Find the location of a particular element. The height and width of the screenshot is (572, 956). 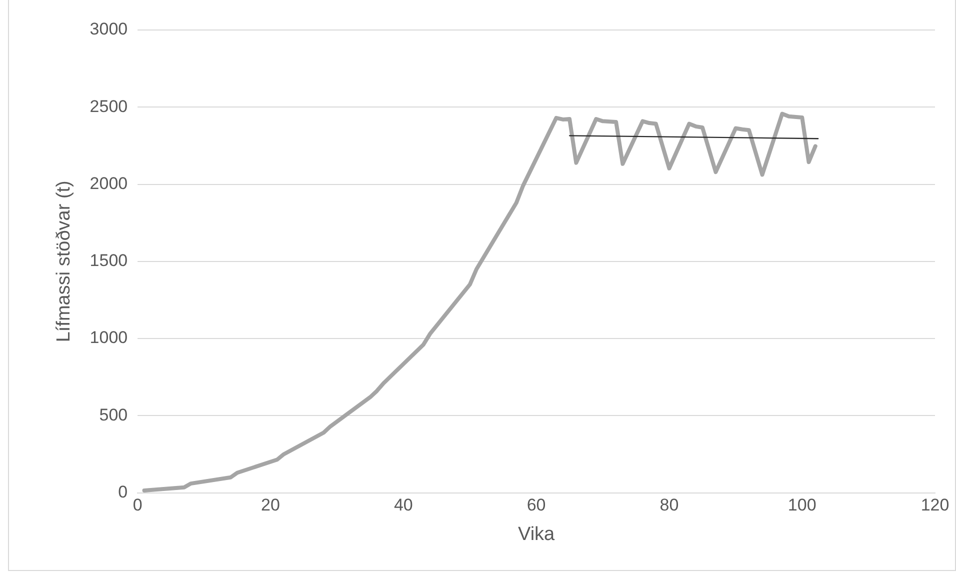

x-tick-label: 80 is located at coordinates (669, 505).